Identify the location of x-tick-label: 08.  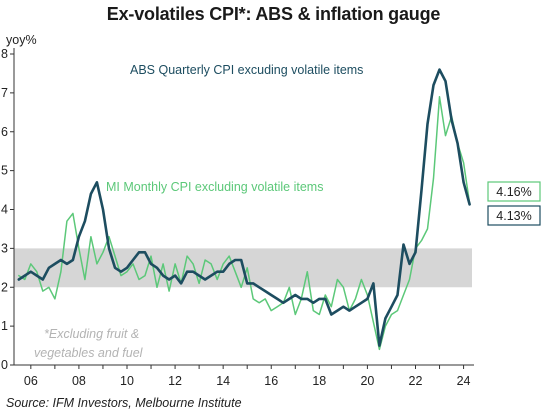
(79, 381).